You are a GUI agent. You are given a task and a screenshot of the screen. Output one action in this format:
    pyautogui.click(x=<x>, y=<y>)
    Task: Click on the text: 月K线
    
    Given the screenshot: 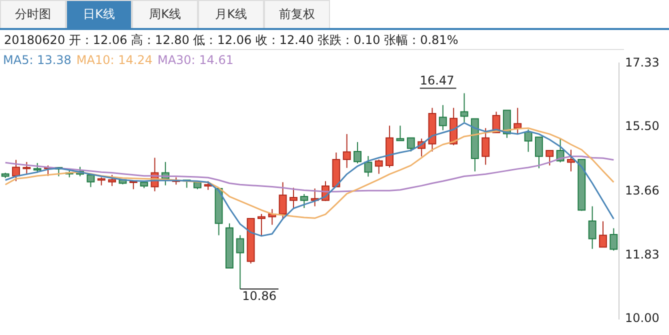 What is the action you would take?
    pyautogui.click(x=231, y=14)
    